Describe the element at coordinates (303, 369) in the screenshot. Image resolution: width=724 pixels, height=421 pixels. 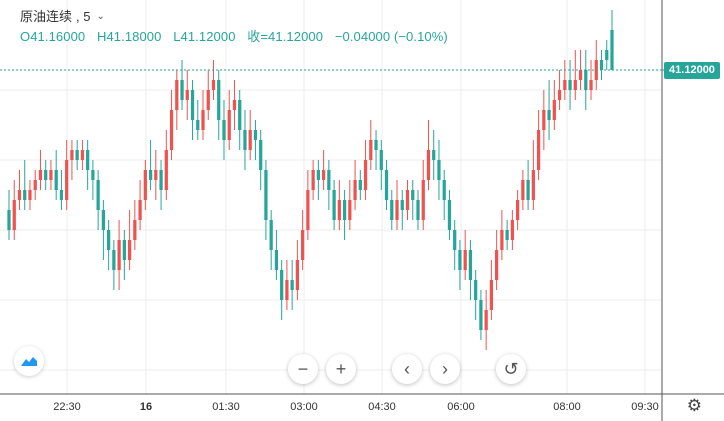
I see `zoom-out-button: −` at that location.